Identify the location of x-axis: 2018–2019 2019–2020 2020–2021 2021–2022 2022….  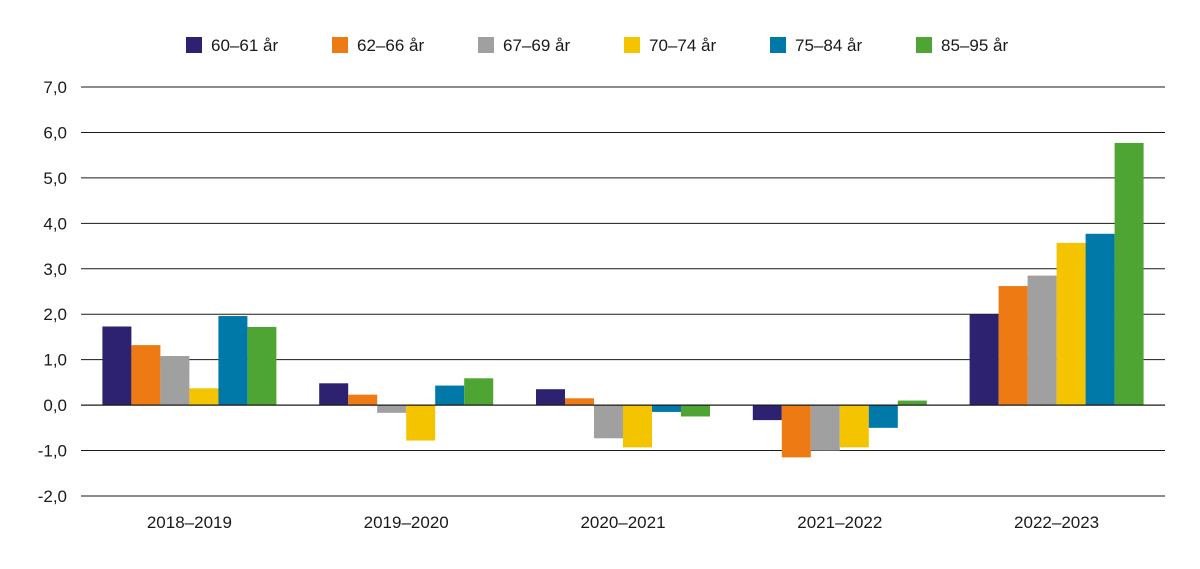
(623, 522).